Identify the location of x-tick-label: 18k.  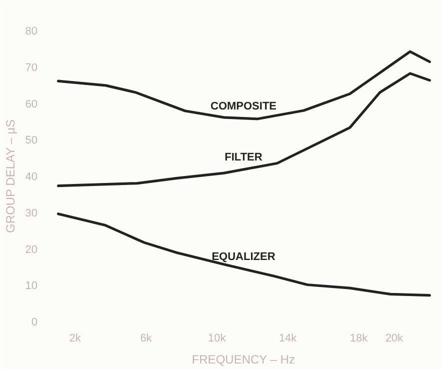
(359, 338).